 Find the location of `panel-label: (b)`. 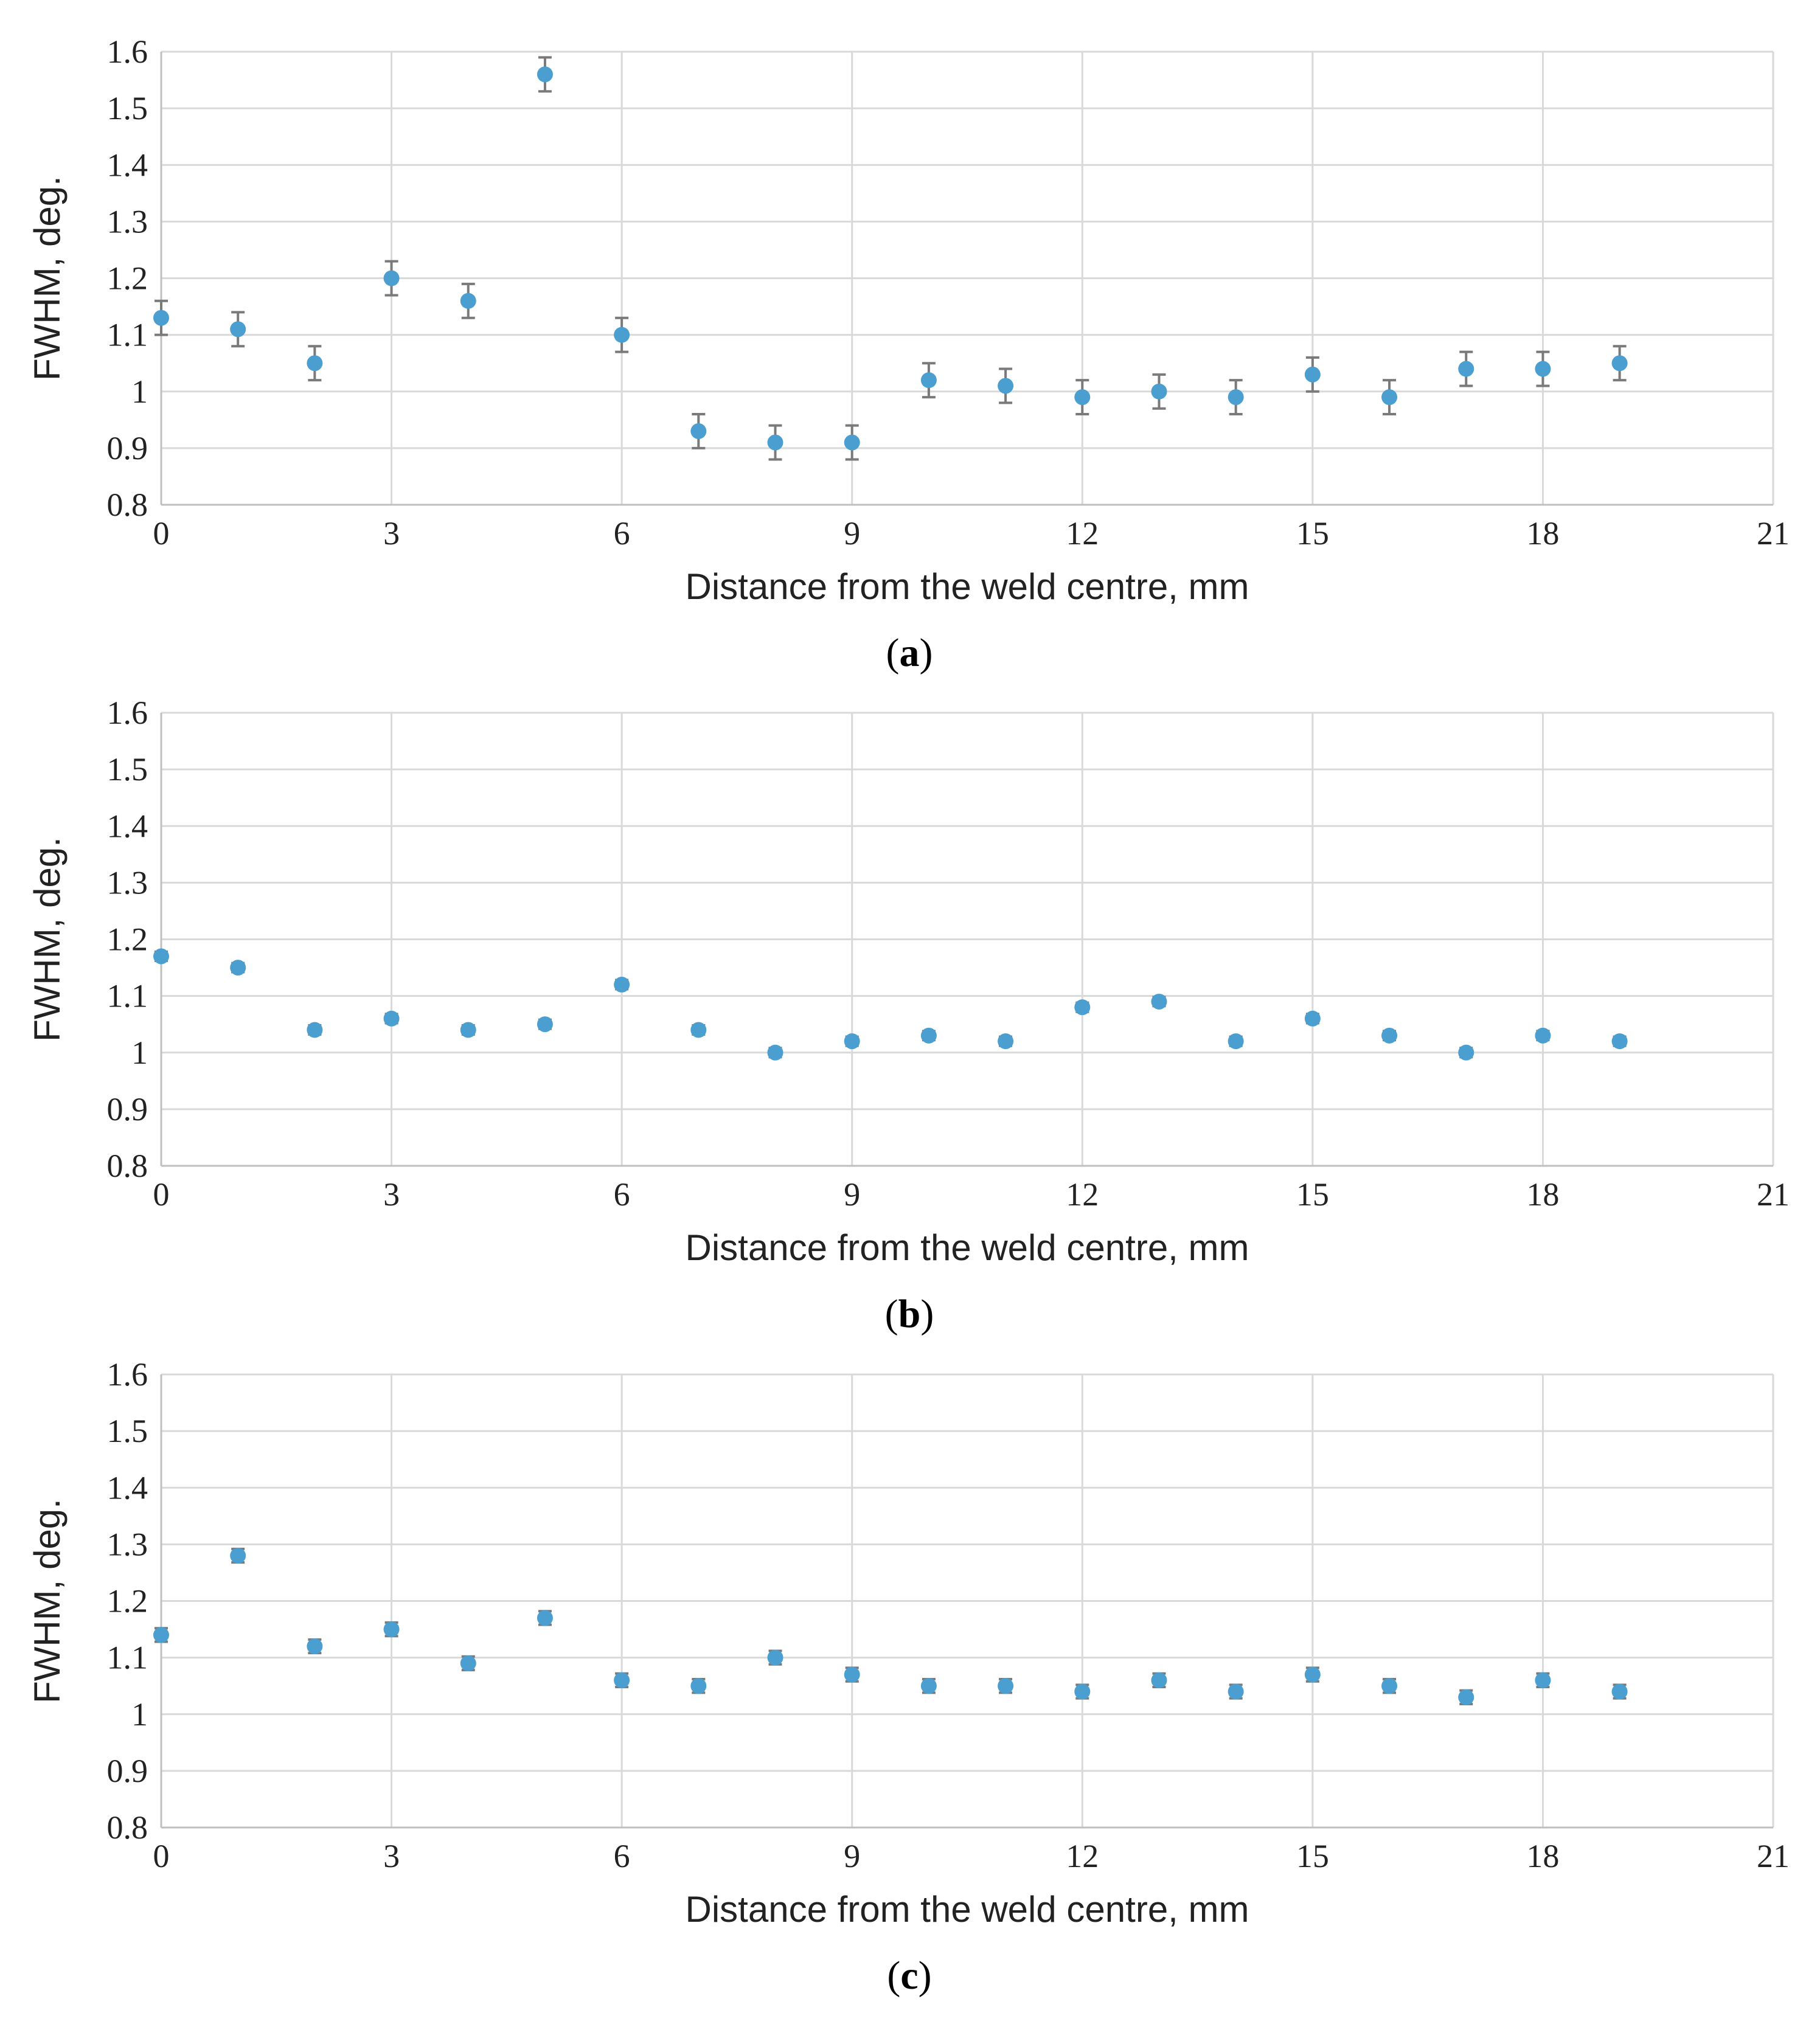

panel-label: (b) is located at coordinates (909, 1314).